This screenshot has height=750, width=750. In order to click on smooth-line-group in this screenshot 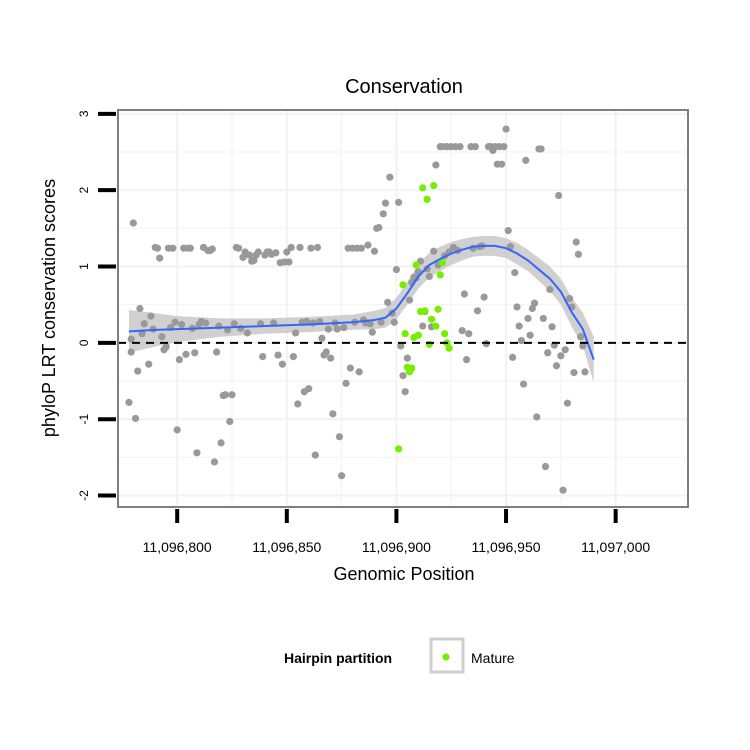, I will do `click(361, 302)`.